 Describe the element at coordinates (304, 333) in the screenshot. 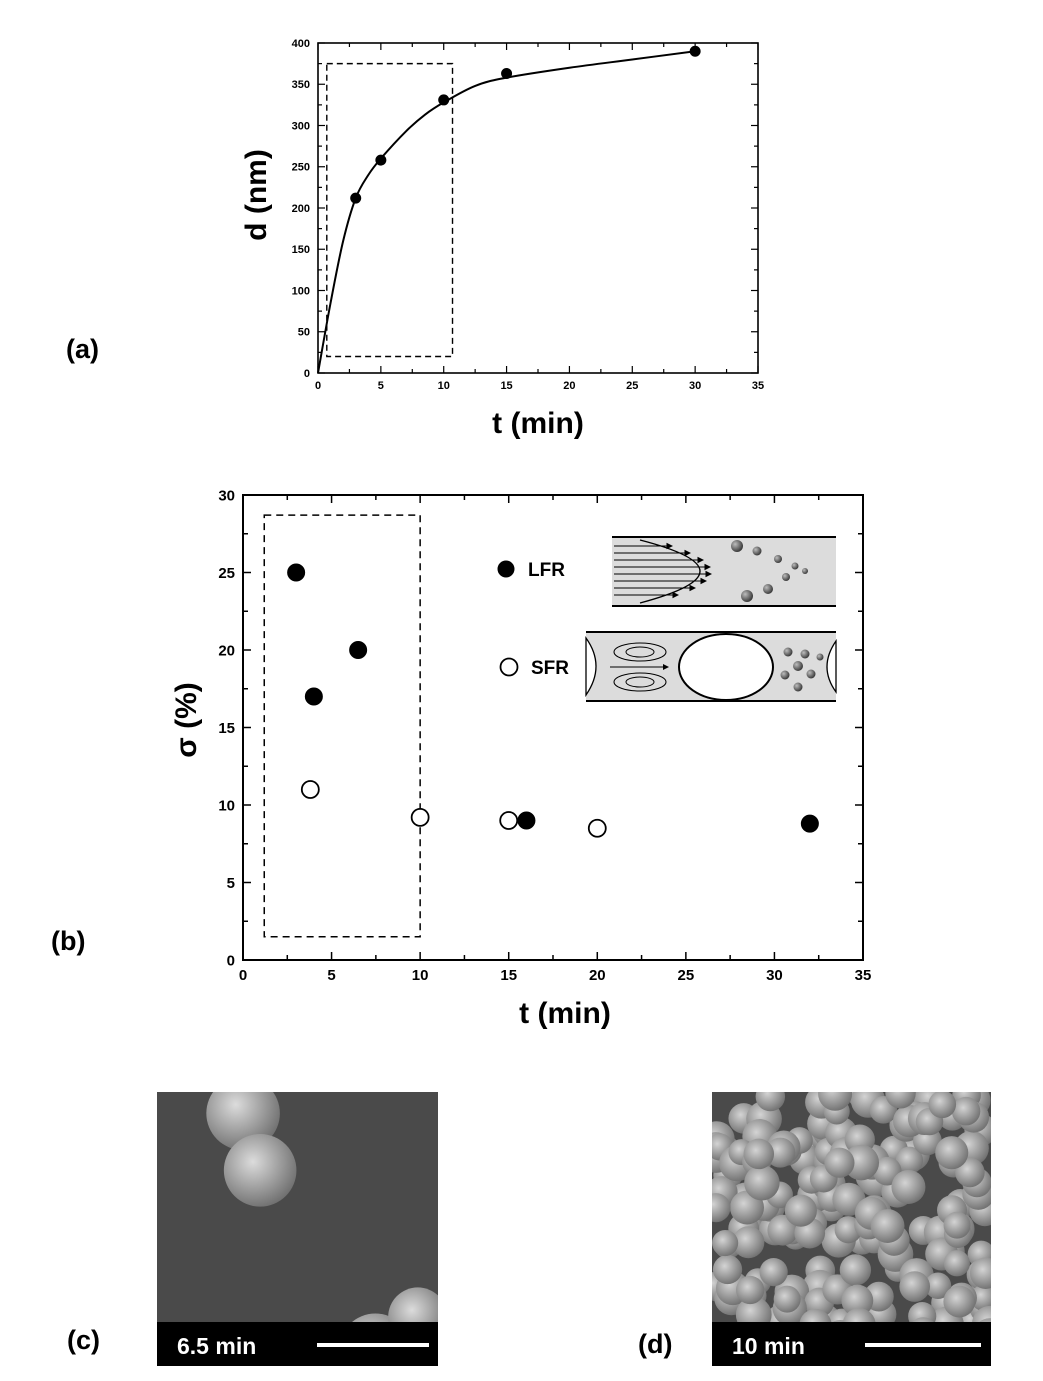

I see `y-tick-label: 50` at that location.